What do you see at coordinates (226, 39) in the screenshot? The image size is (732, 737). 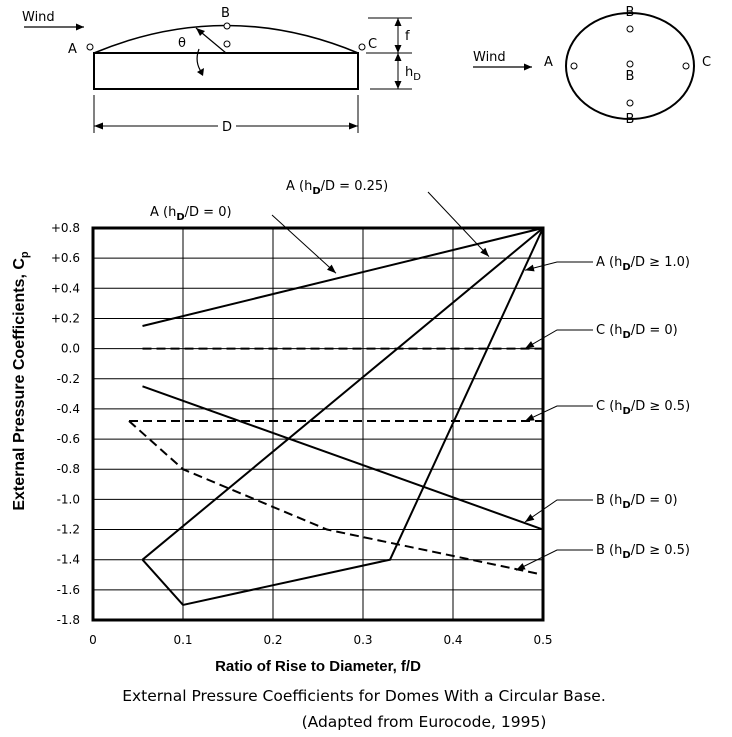 I see `dome-roof` at bounding box center [226, 39].